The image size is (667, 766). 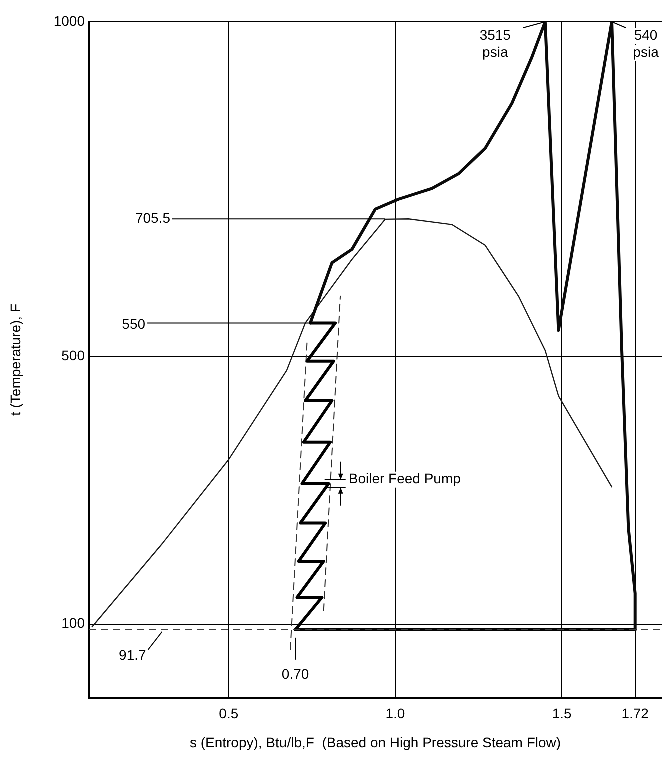 I want to click on annotation: 540 psia, so click(x=646, y=43).